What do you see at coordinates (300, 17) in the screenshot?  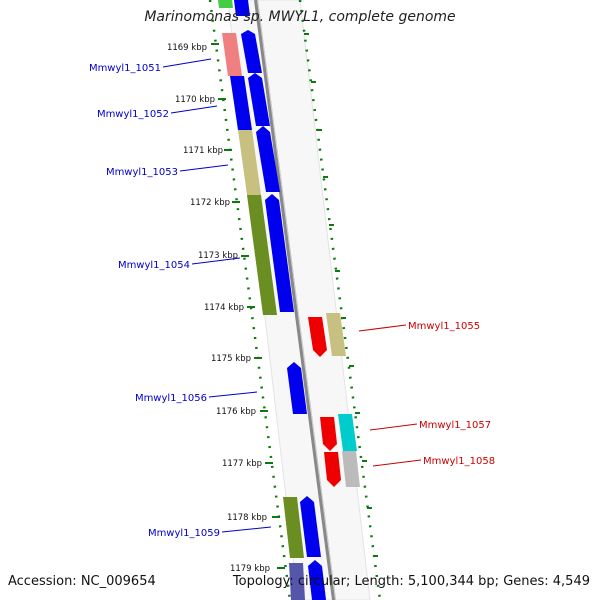 I see `genome-title: Marinomonas sp. MWYL1, complete genome` at bounding box center [300, 17].